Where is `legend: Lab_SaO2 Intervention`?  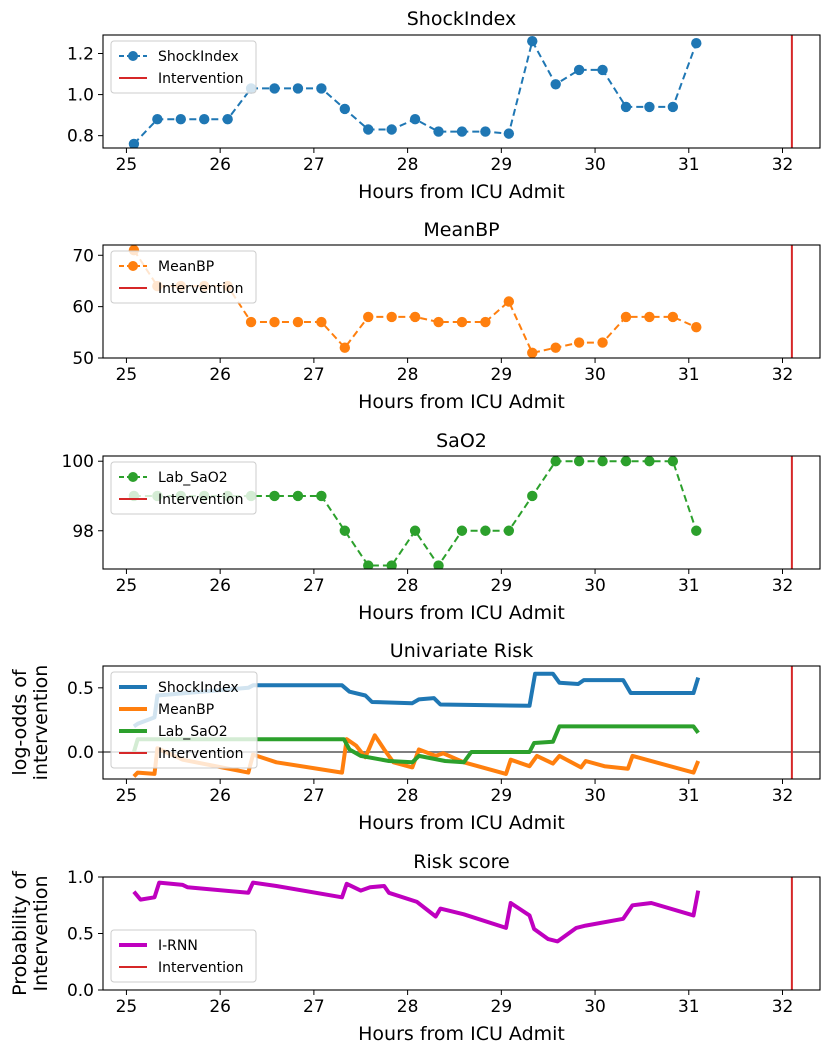 legend: Lab_SaO2 Intervention is located at coordinates (183, 488).